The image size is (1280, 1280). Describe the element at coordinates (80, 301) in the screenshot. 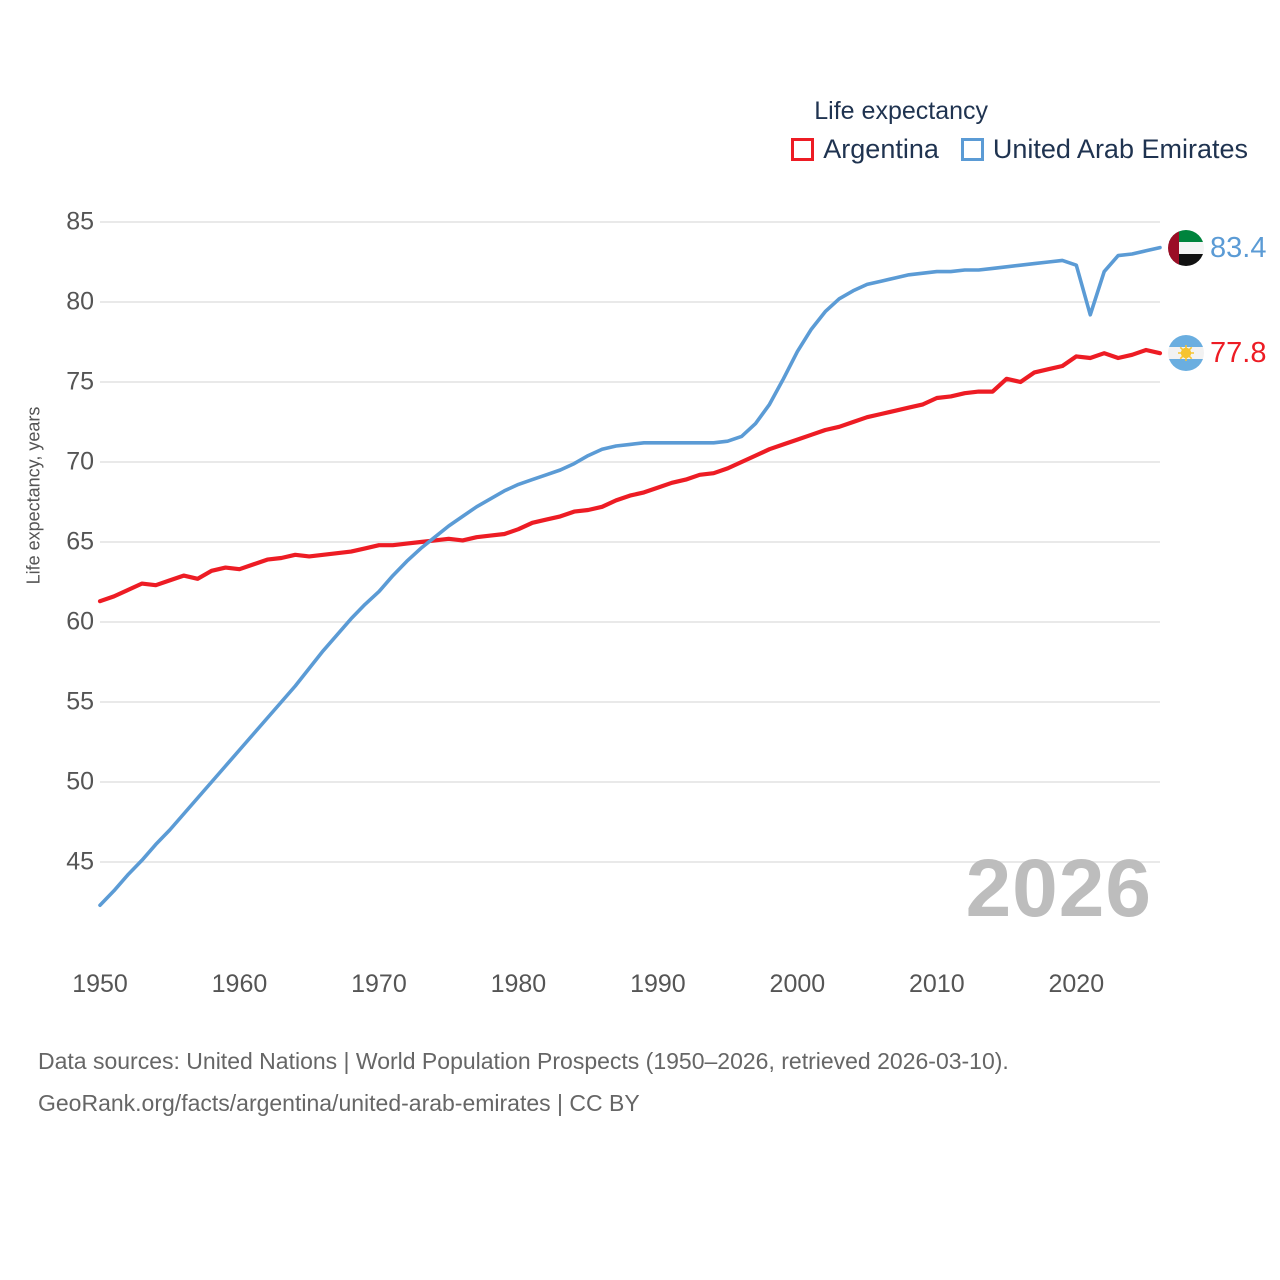

I see `y-axis-tick-label: 80` at that location.